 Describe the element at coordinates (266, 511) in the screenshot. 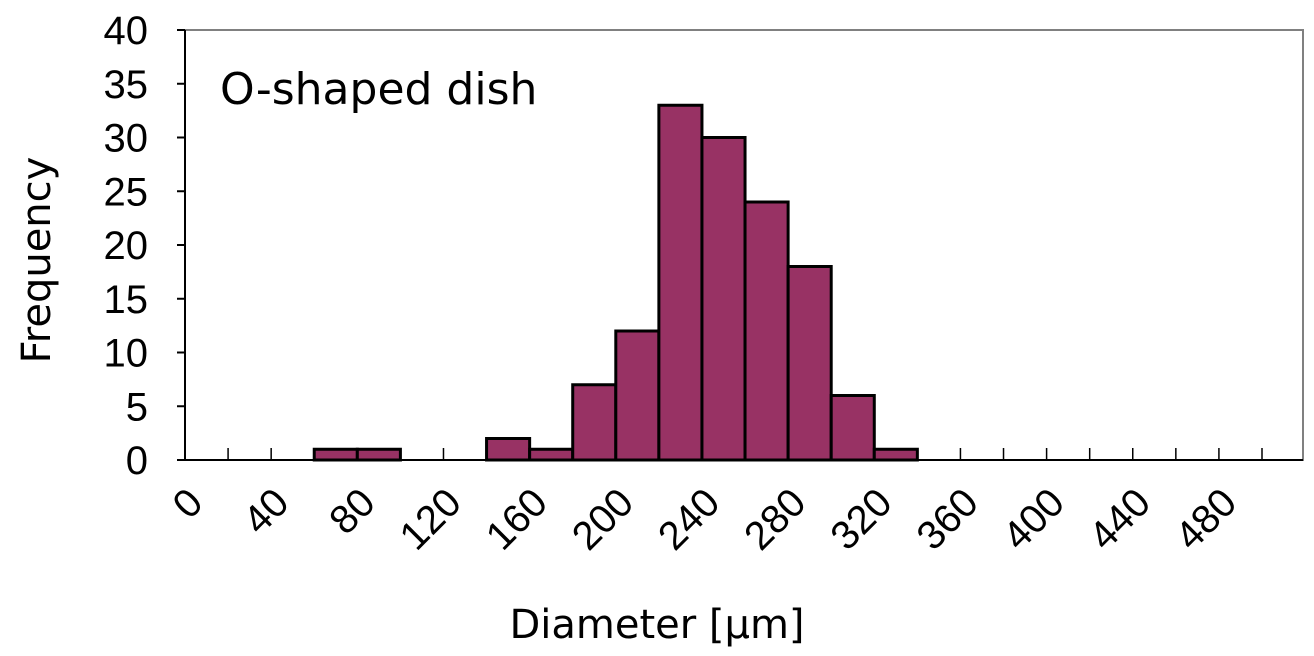

I see `x-tick-label: 40` at that location.